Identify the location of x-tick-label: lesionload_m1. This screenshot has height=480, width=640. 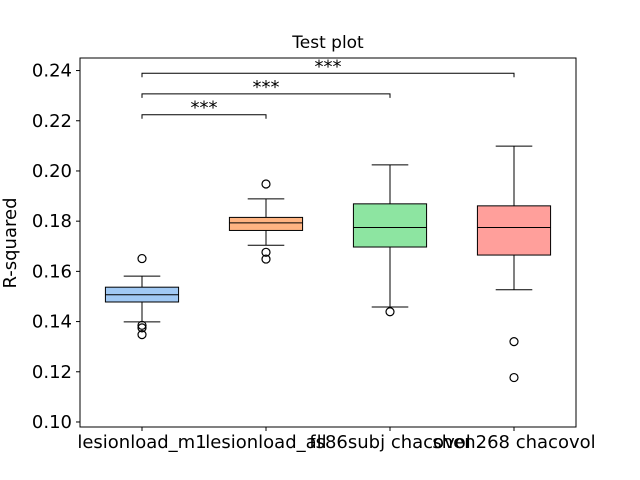
(141, 442).